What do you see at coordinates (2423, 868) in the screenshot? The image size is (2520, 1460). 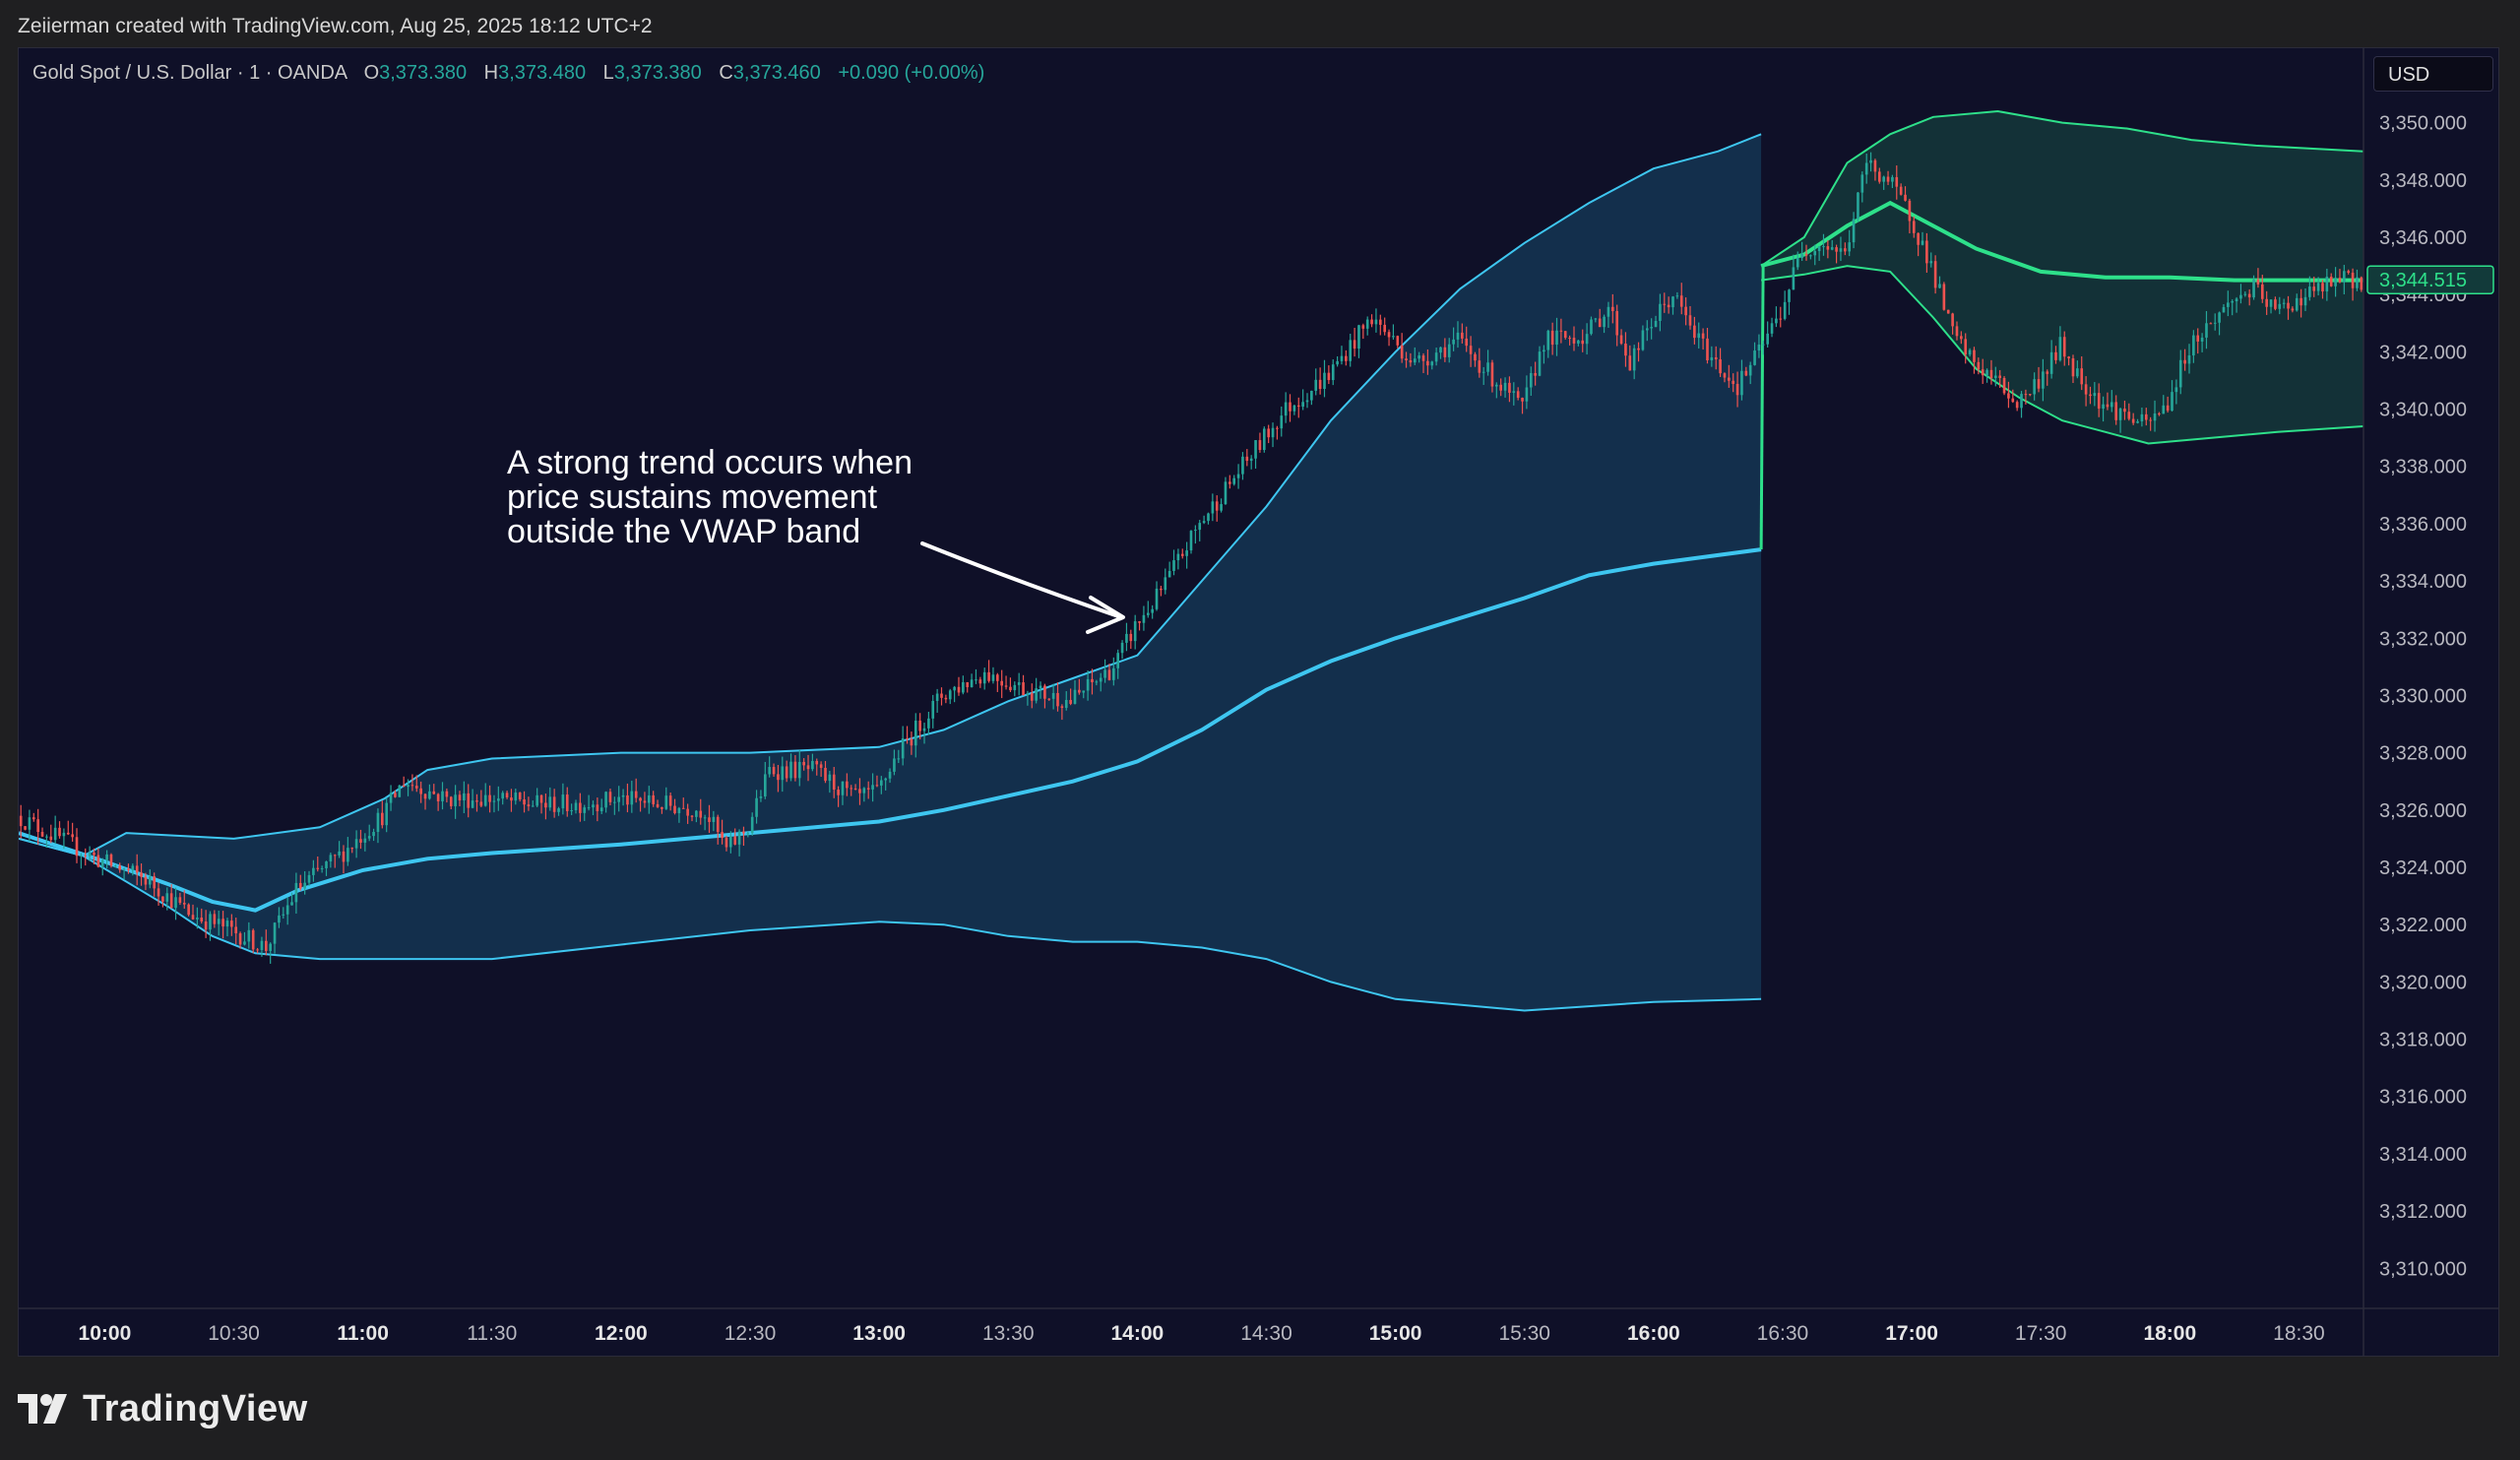 I see `price-tick-label: 3,324.000` at bounding box center [2423, 868].